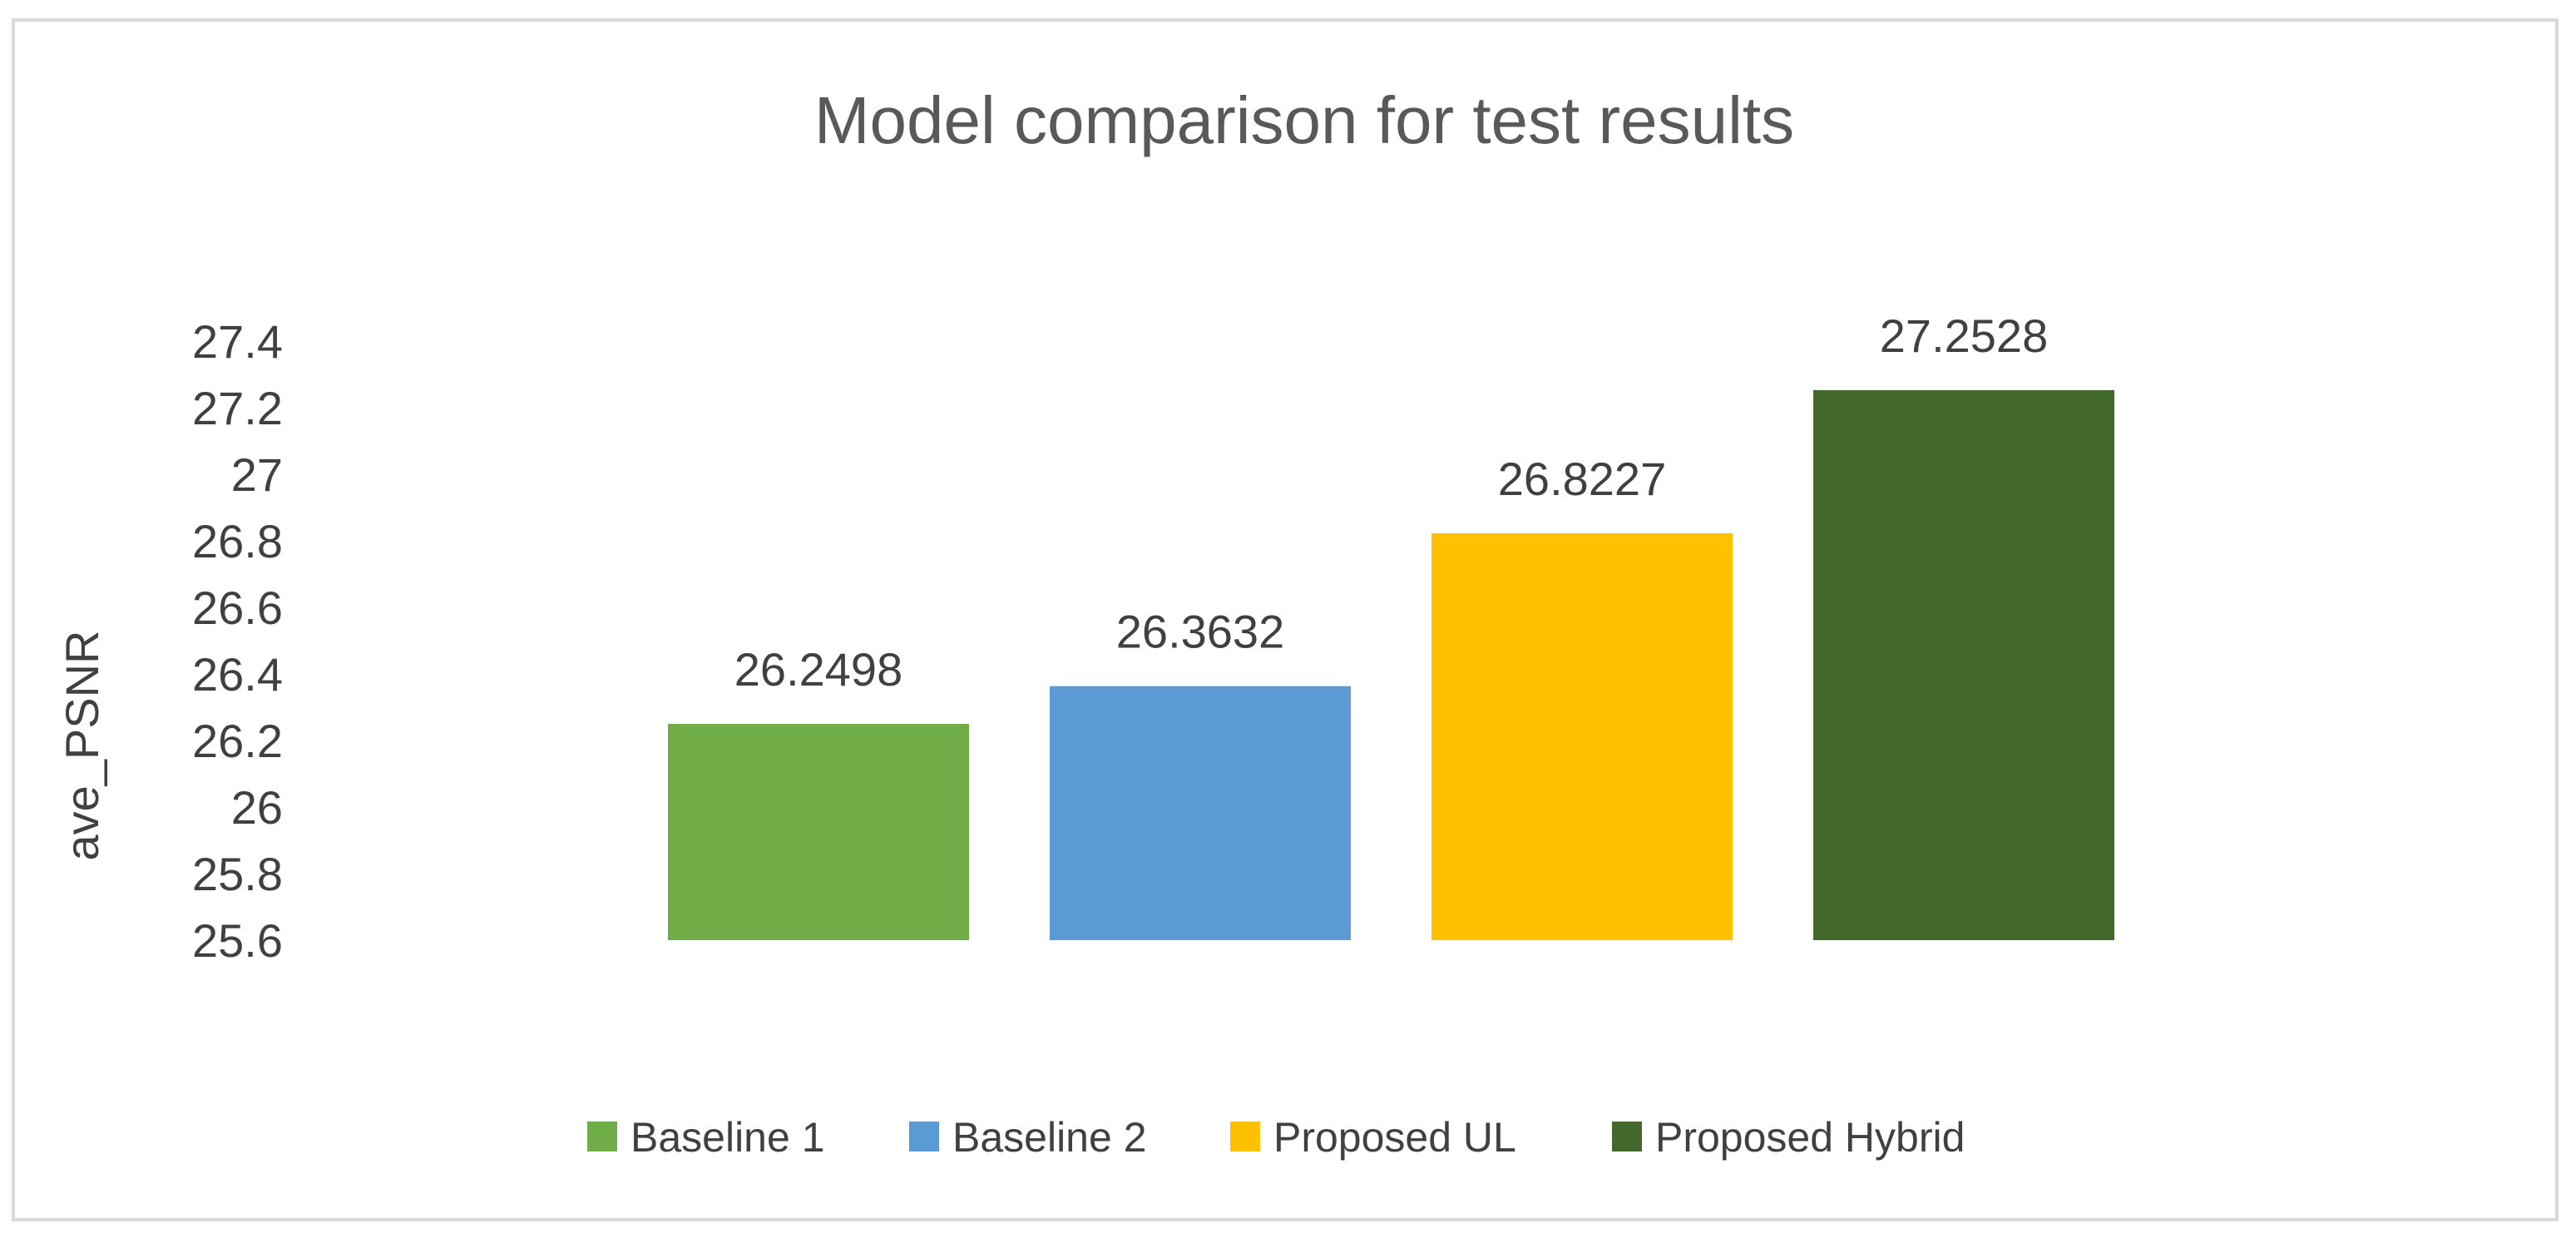 This screenshot has height=1243, width=2576. Describe the element at coordinates (237, 874) in the screenshot. I see `y-tick-label: 25.8` at that location.